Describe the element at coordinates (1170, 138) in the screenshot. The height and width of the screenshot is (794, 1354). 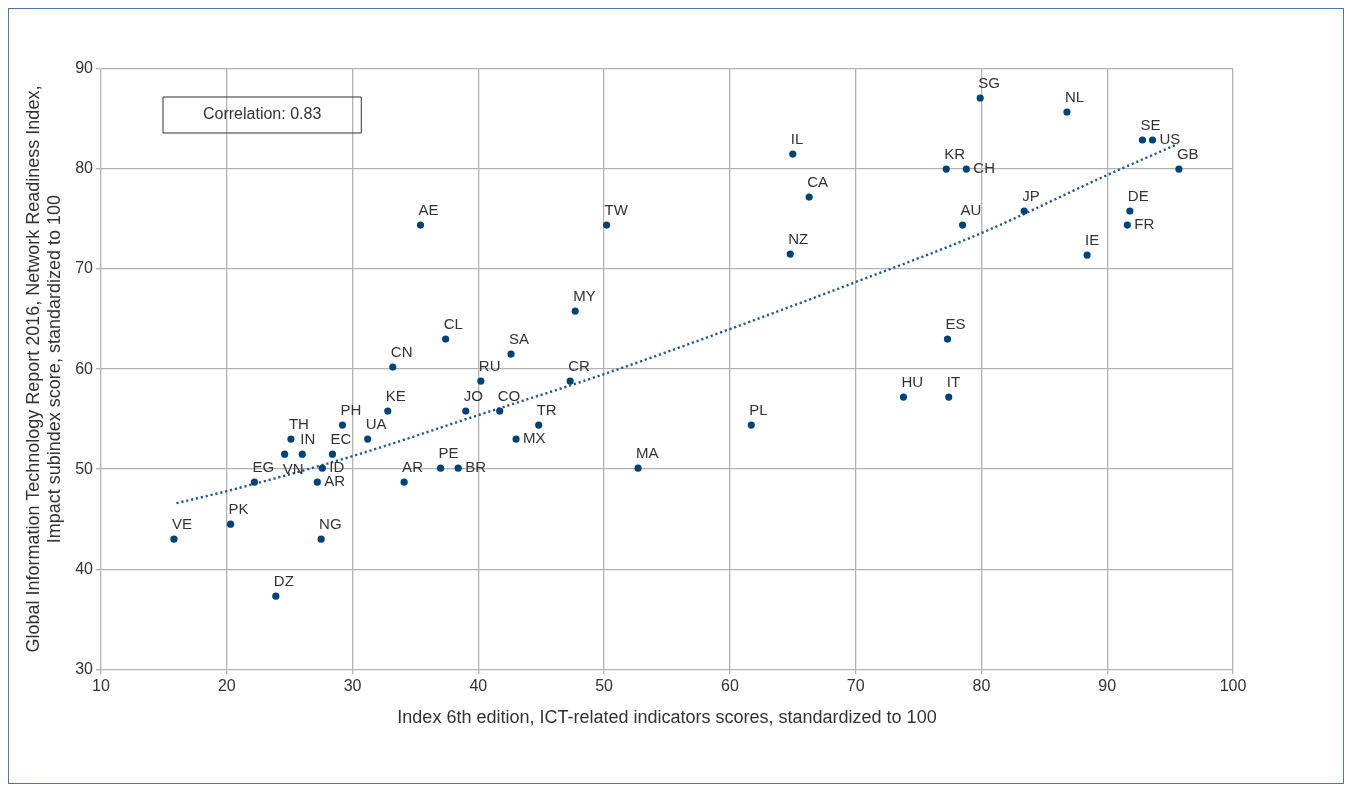
I see `annotation: US` at that location.